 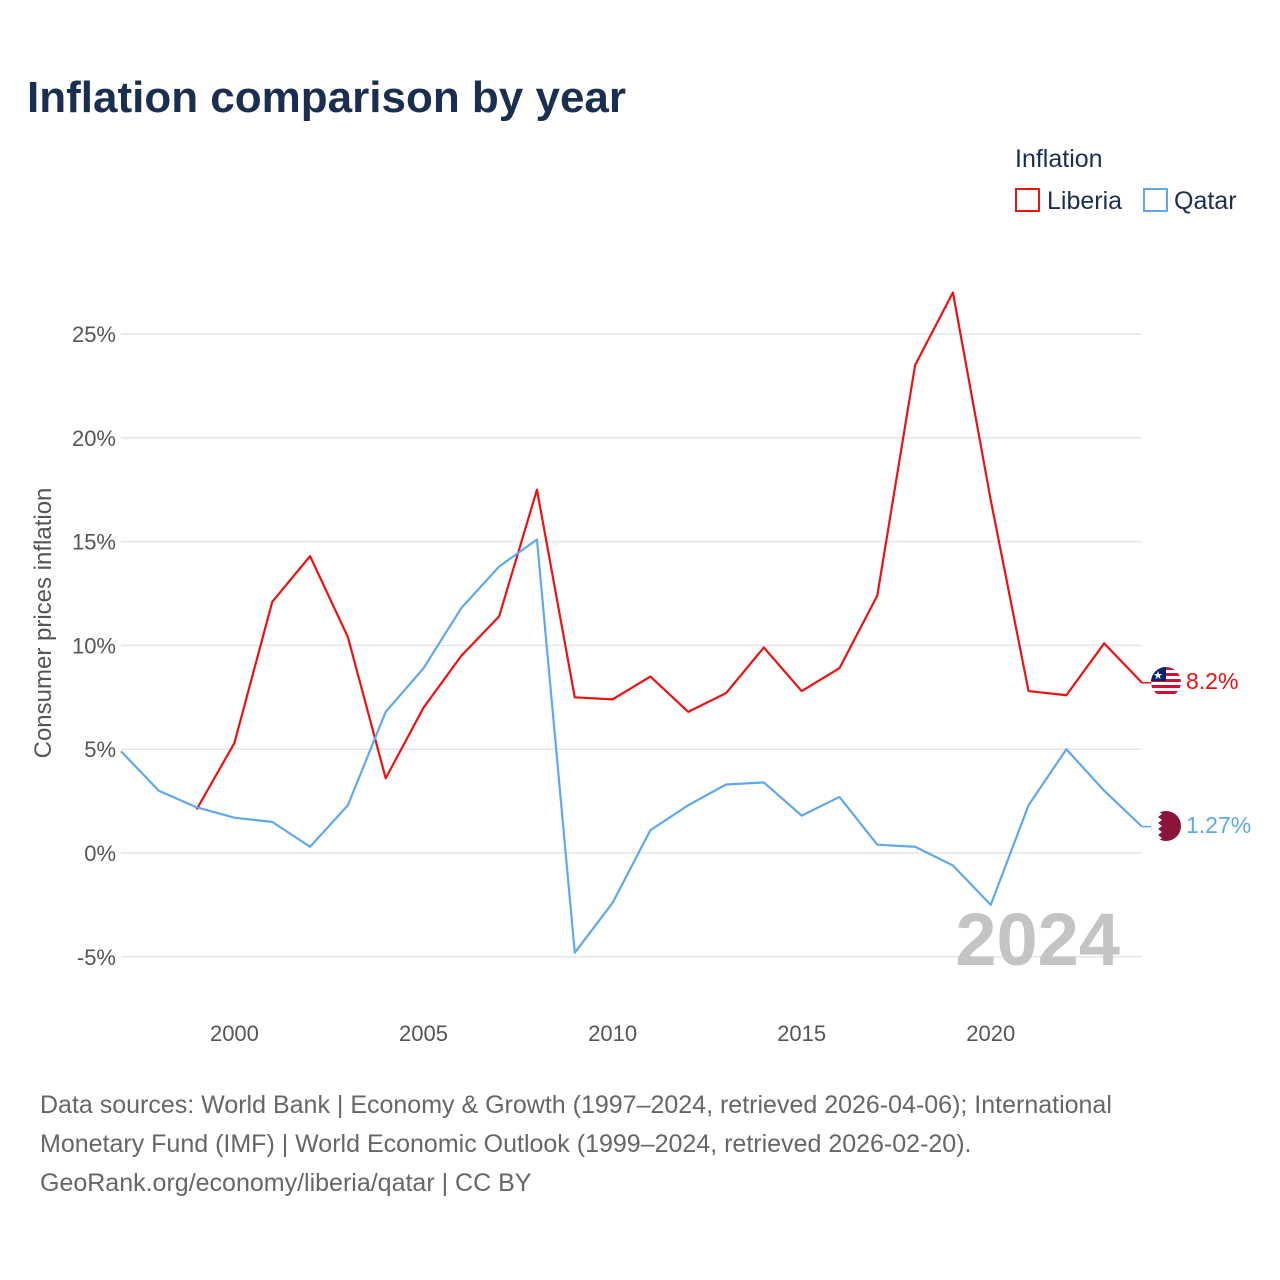 I want to click on y-tick-label: 0%, so click(x=100, y=853).